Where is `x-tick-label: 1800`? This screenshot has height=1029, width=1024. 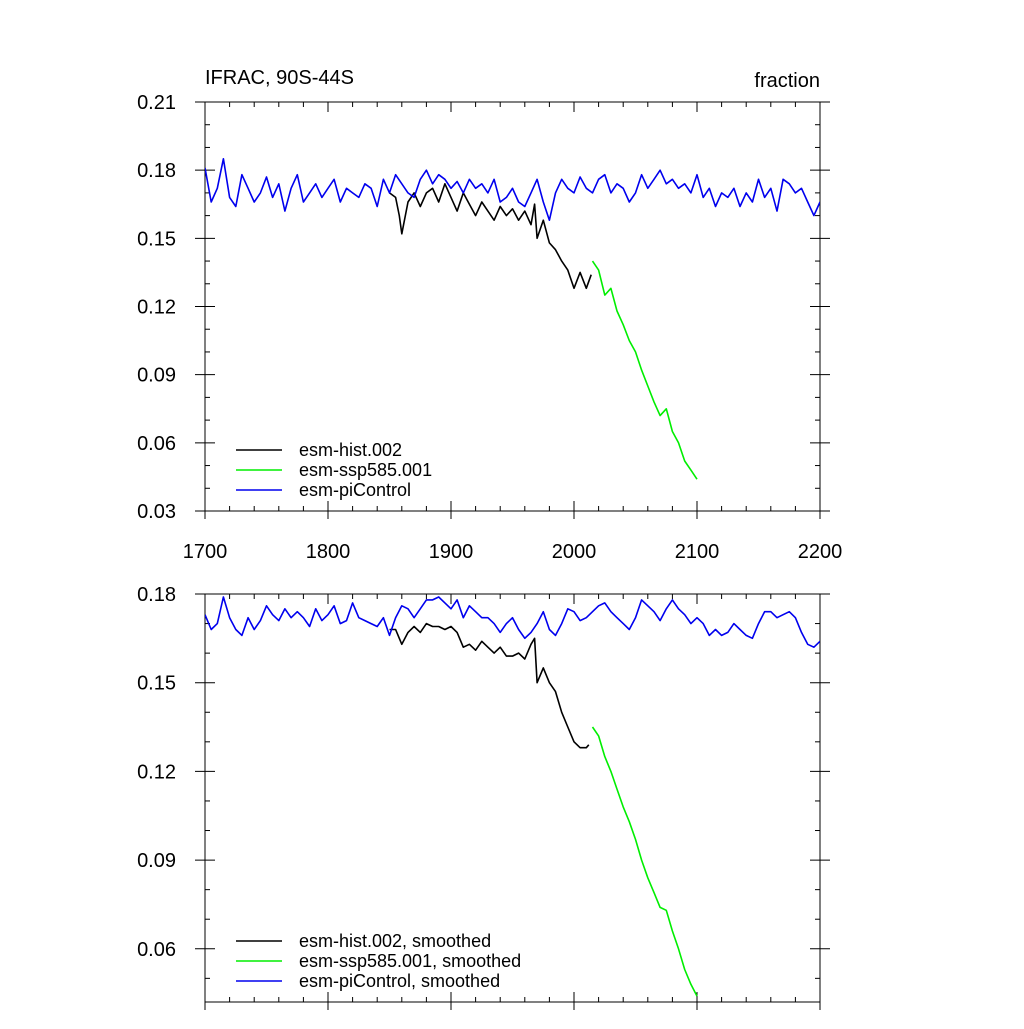 x-tick-label: 1800 is located at coordinates (328, 552).